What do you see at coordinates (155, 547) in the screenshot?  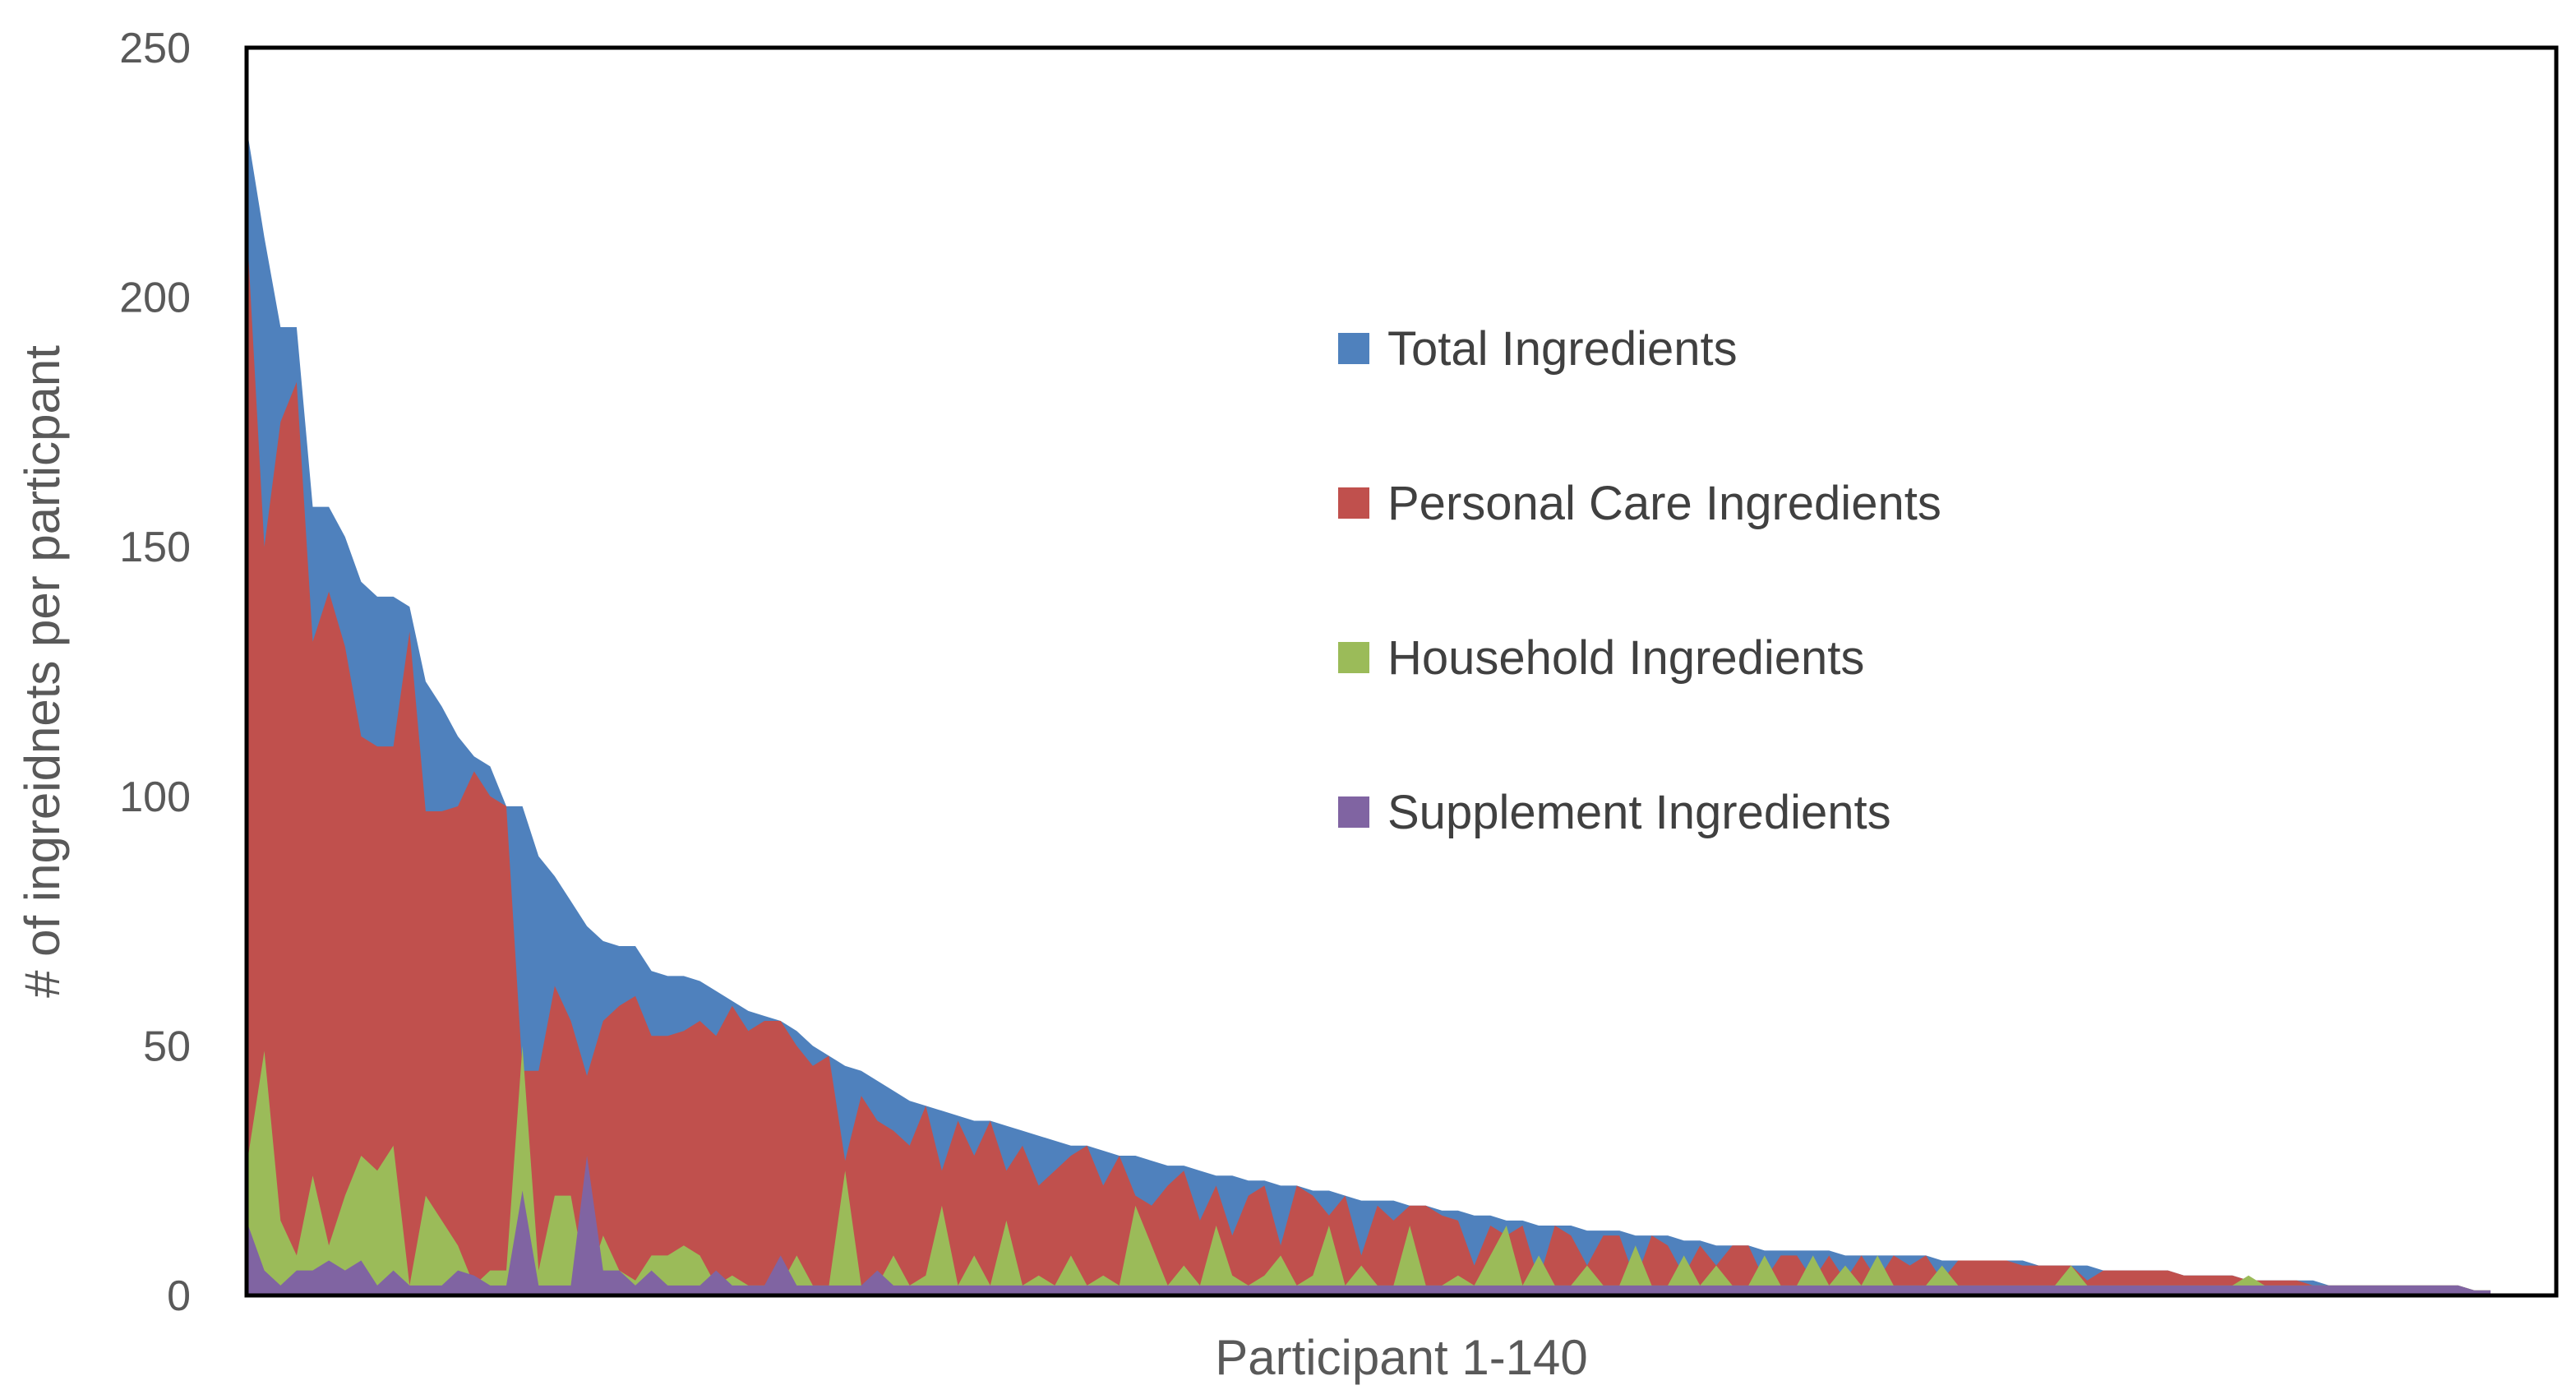 I see `y-tick-label-3: 150` at bounding box center [155, 547].